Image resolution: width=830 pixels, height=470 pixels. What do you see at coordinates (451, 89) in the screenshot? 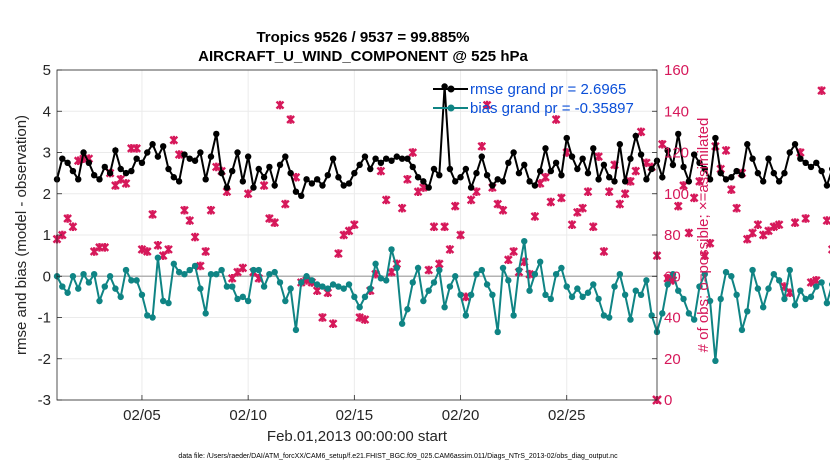
I see `legend-rmse-marker` at bounding box center [451, 89].